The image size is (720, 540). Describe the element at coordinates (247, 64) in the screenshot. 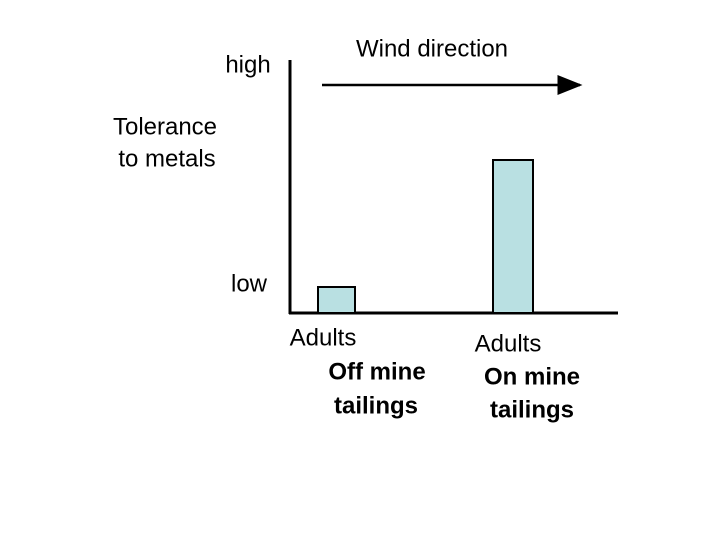

I see `high-label: high` at that location.